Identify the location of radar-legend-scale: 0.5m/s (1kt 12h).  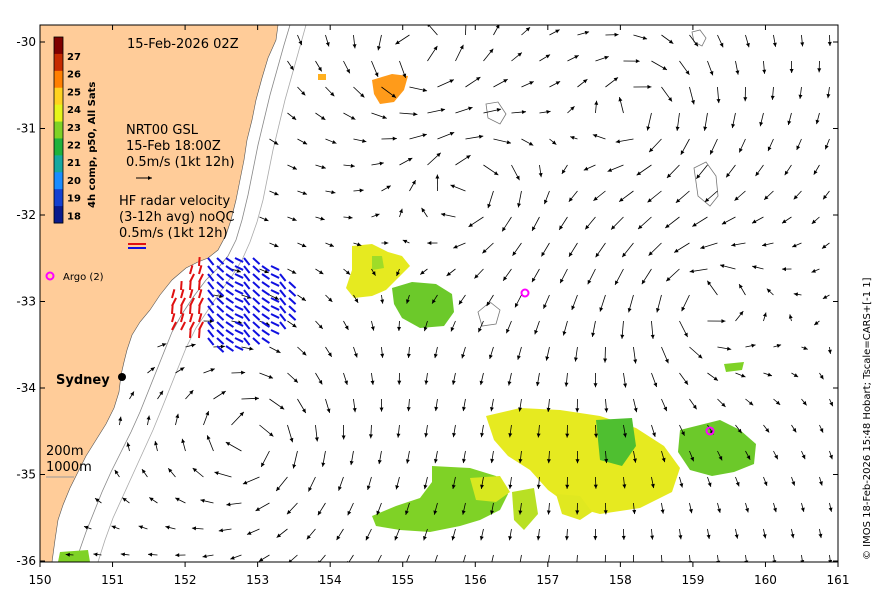
(173, 233).